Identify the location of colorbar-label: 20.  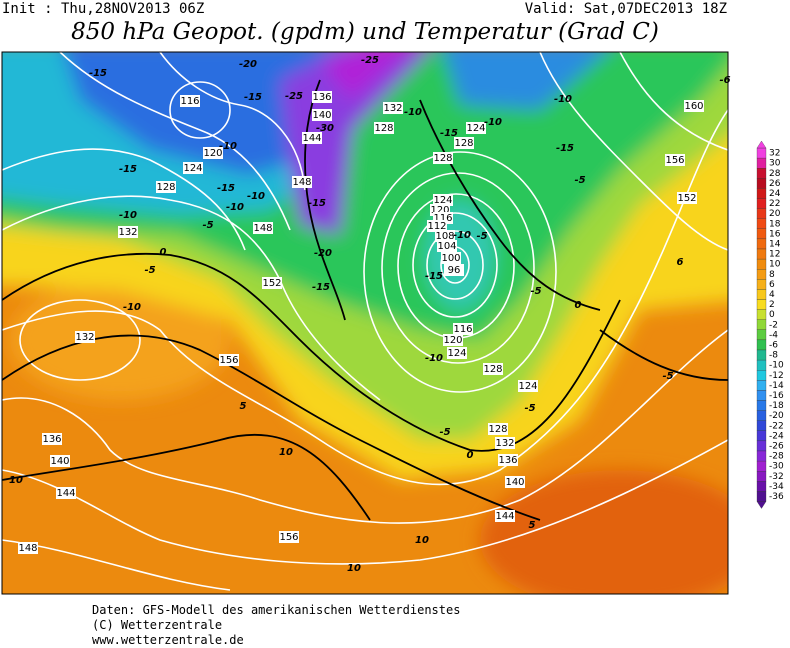
(775, 214).